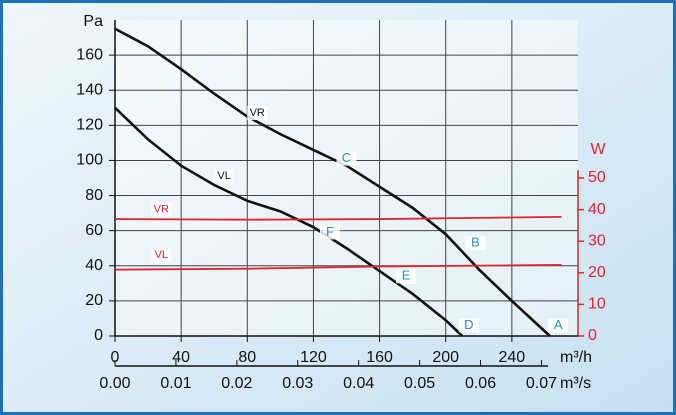 This screenshot has height=415, width=676. Describe the element at coordinates (597, 209) in the screenshot. I see `y2-tick-label: 40` at that location.